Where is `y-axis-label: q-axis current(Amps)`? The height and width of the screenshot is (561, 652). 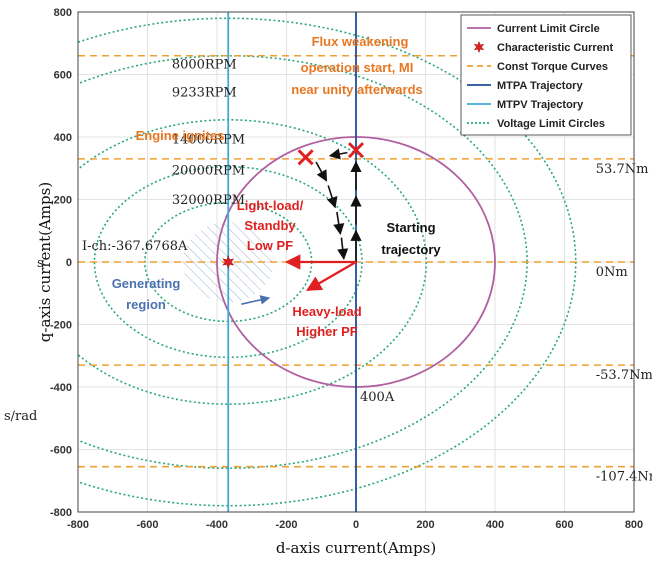
y-axis-label: q-axis current(Amps) is located at coordinates (45, 262).